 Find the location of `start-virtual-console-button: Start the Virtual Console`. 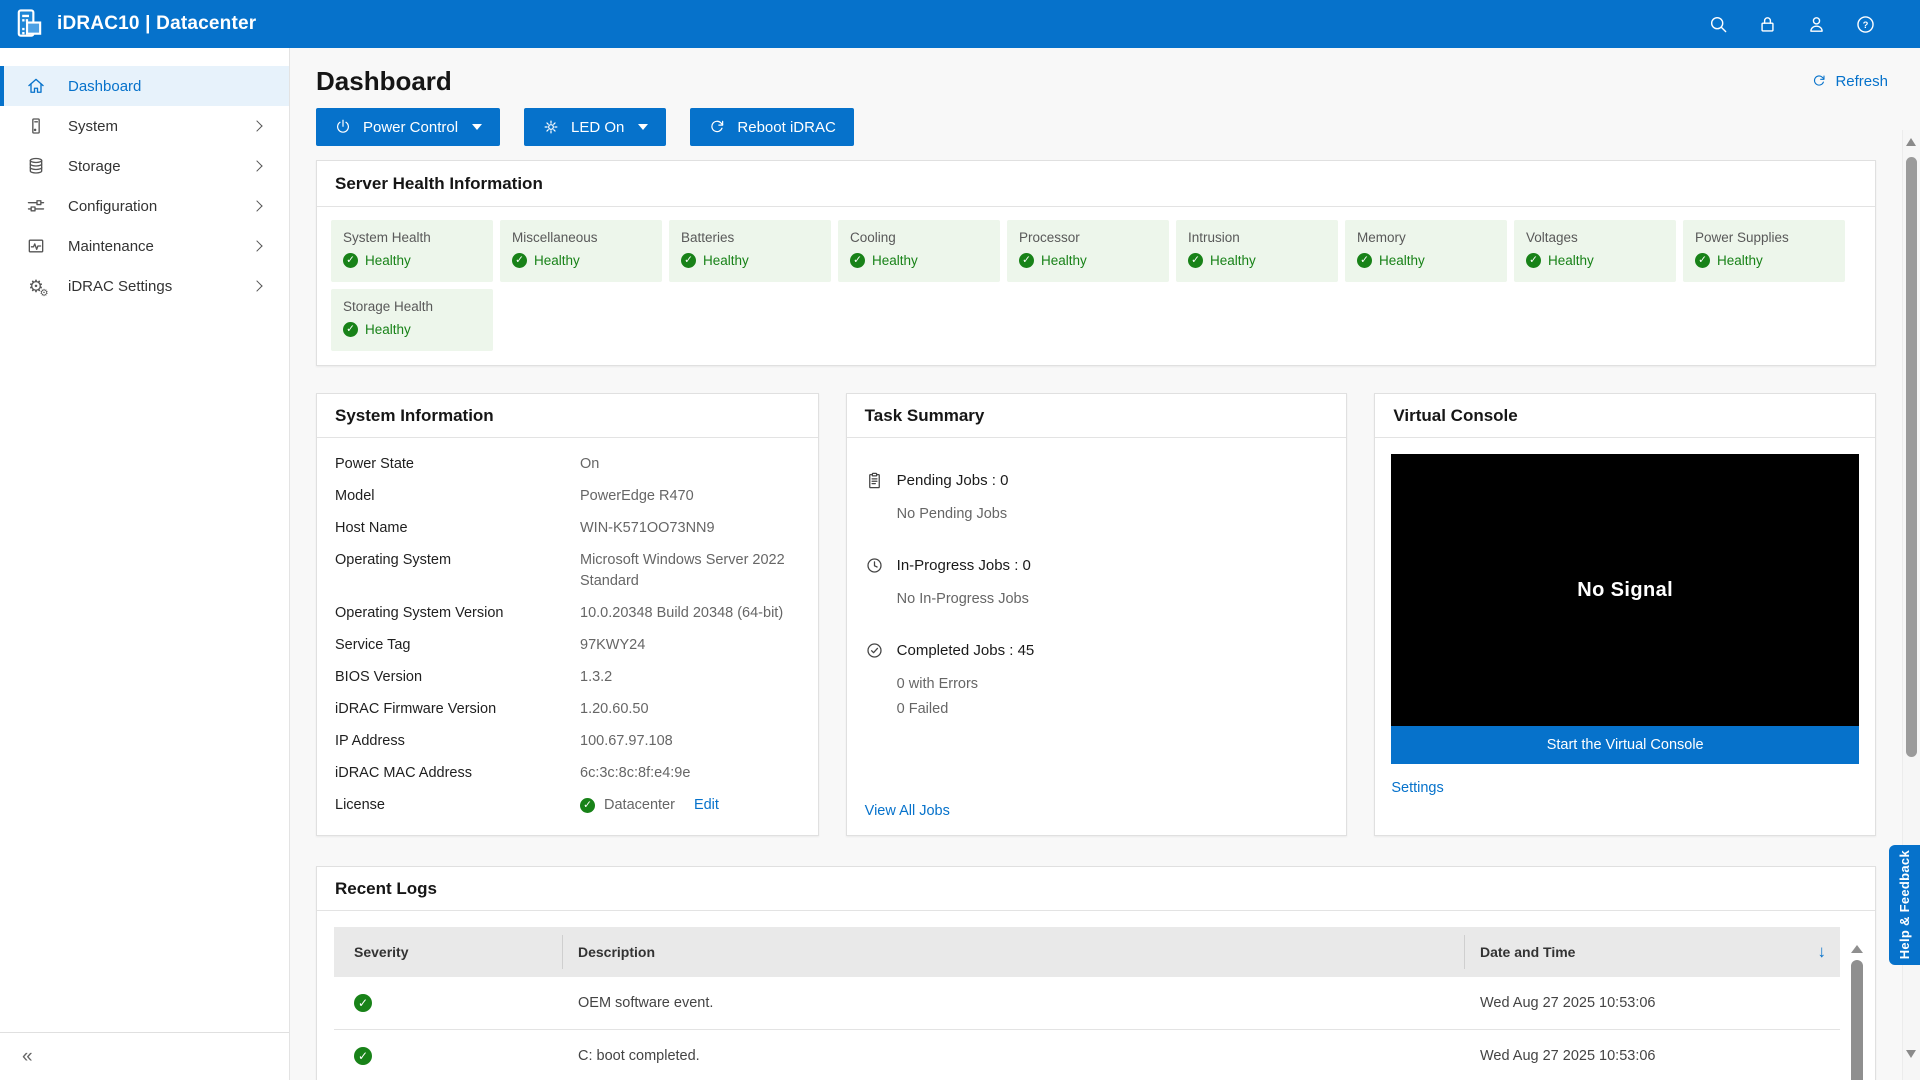

start-virtual-console-button: Start the Virtual Console is located at coordinates (1625, 745).